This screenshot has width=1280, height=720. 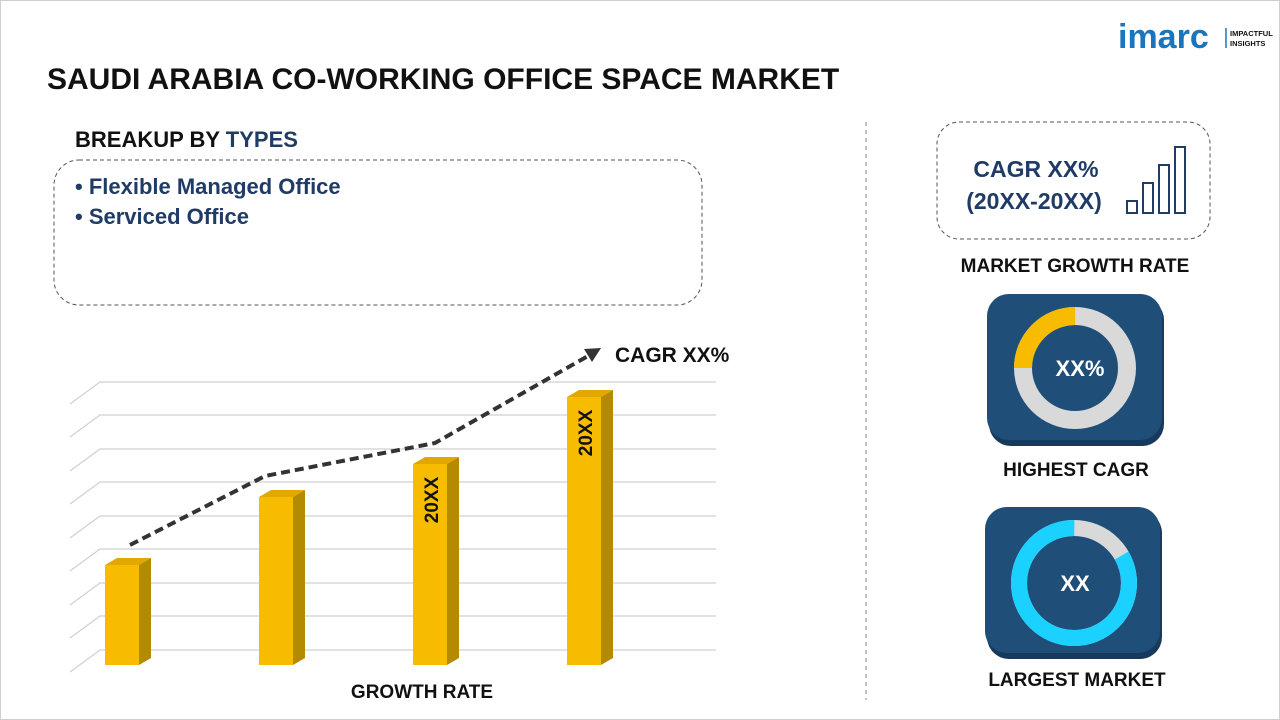 I want to click on type-item: • Flexible Managed Office, so click(x=208, y=186).